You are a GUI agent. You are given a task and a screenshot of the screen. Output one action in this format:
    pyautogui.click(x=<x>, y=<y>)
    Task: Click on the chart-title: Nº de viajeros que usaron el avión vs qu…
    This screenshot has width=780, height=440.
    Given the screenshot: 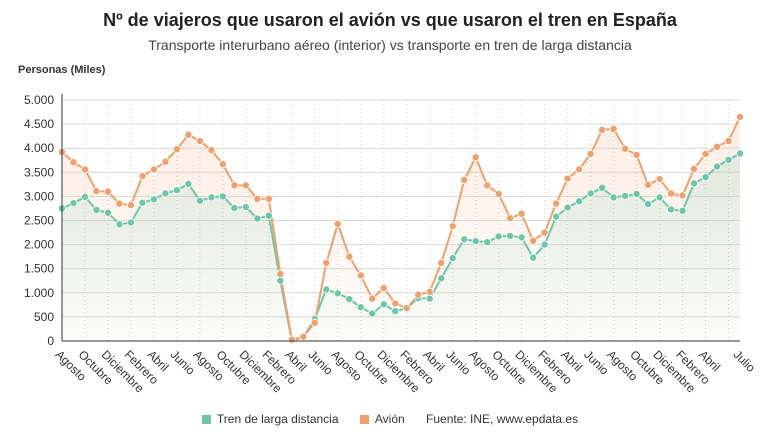 What is the action you would take?
    pyautogui.click(x=390, y=20)
    